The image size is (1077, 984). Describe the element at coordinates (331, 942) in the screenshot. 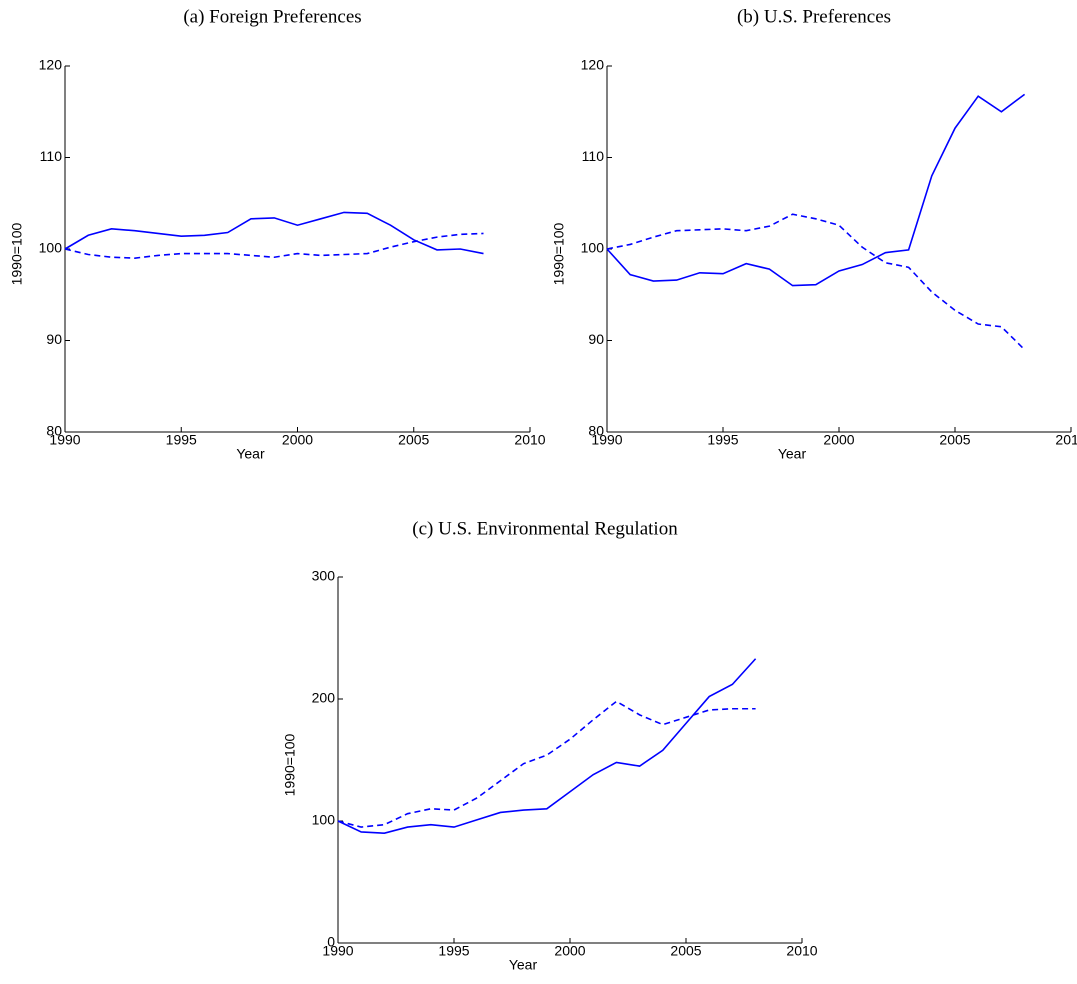

I see `y-tick-label: 0` at that location.